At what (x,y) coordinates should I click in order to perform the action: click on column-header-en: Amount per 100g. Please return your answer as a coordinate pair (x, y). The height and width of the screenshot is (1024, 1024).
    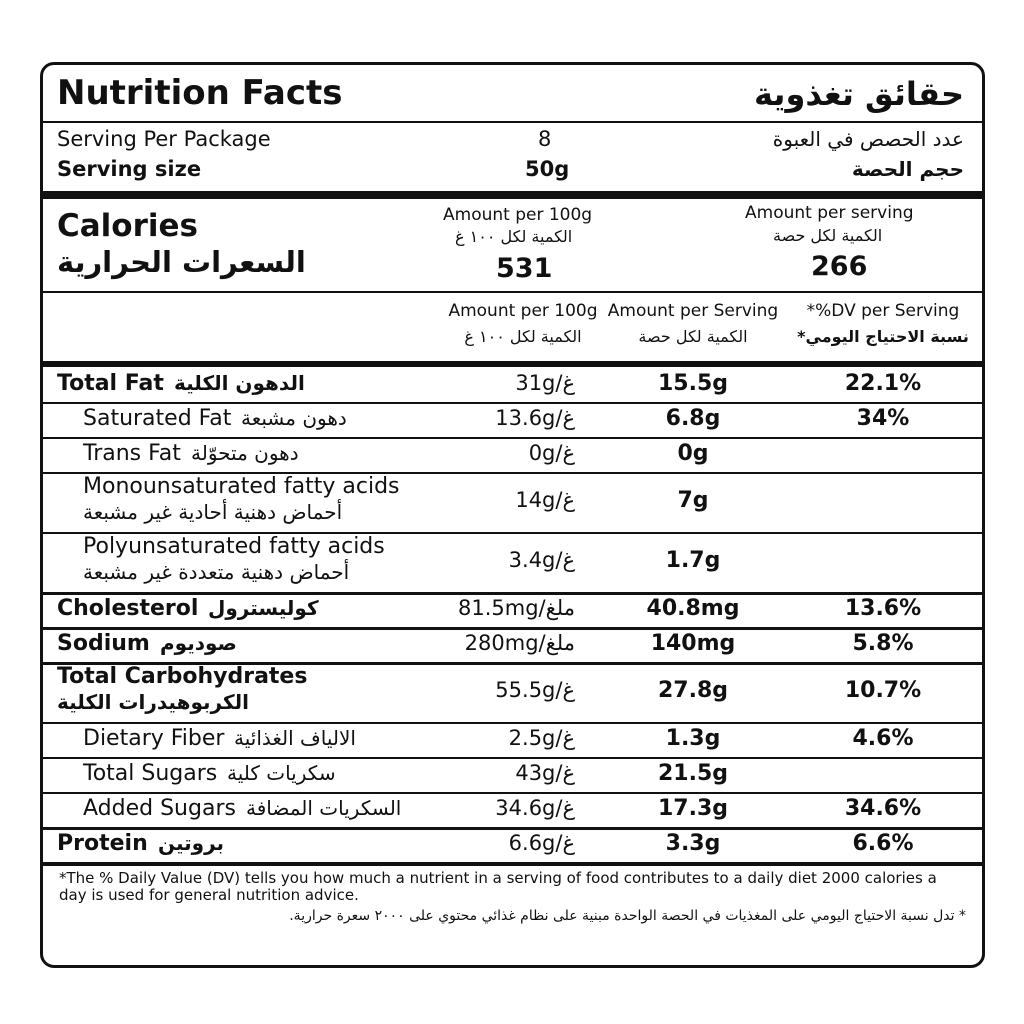
    Looking at the image, I should click on (523, 311).